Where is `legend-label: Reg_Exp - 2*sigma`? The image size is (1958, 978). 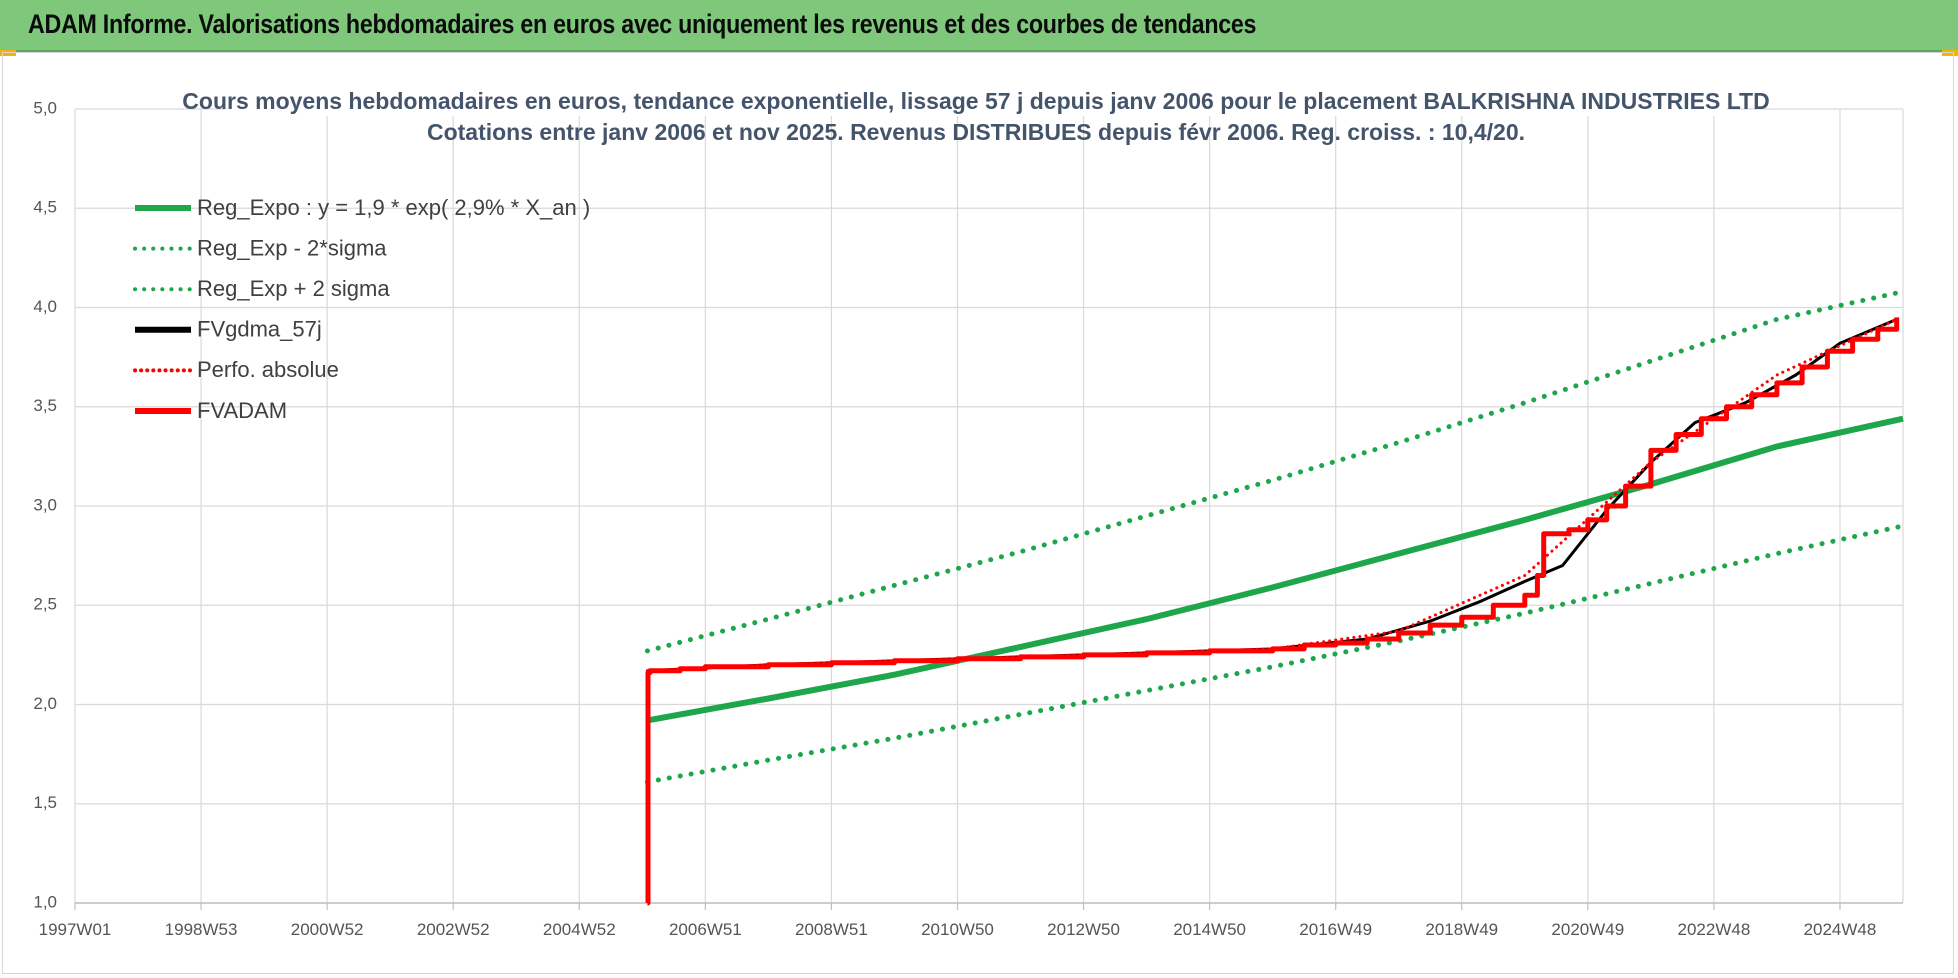
legend-label: Reg_Exp - 2*sigma is located at coordinates (292, 247).